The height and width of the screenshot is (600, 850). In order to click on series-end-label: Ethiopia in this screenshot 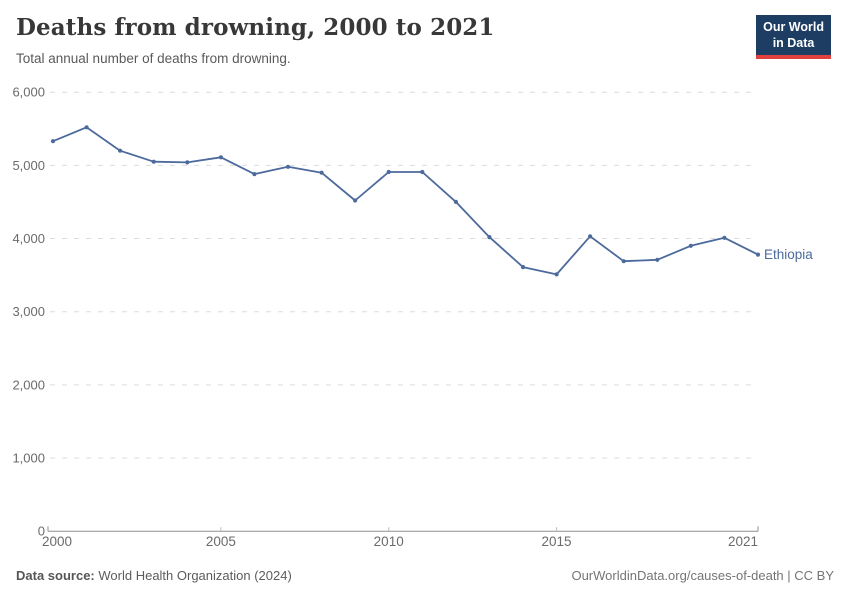, I will do `click(788, 254)`.